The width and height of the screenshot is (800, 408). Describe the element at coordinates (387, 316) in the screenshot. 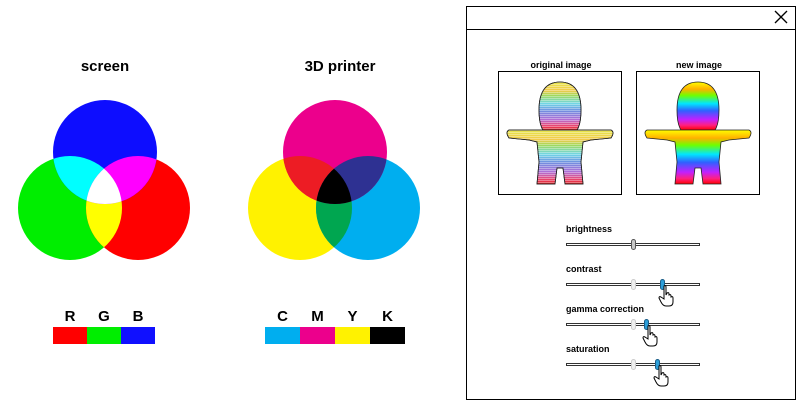

I see `swatch-label-k: K` at that location.